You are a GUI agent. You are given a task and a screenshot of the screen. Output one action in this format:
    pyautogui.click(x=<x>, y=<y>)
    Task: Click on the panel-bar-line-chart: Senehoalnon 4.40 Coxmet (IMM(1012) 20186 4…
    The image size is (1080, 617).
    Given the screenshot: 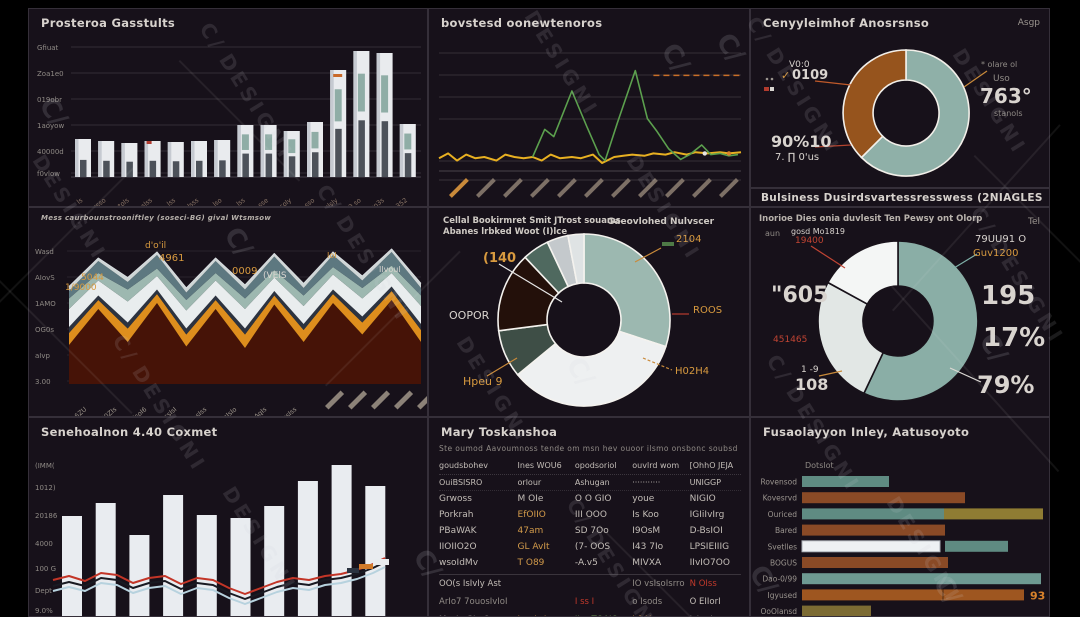 What is the action you would take?
    pyautogui.click(x=228, y=517)
    